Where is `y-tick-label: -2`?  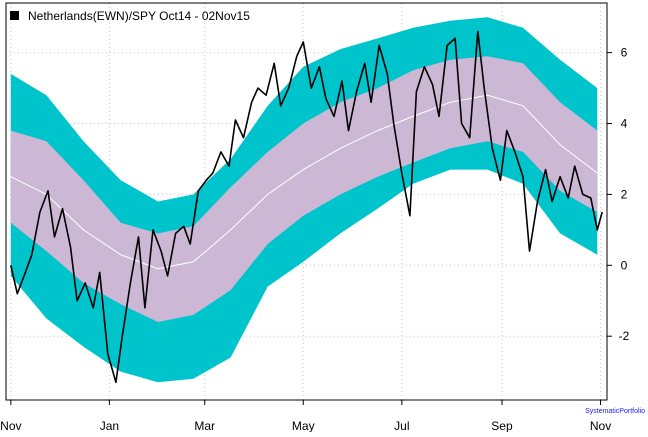 y-tick-label: -2 is located at coordinates (624, 336).